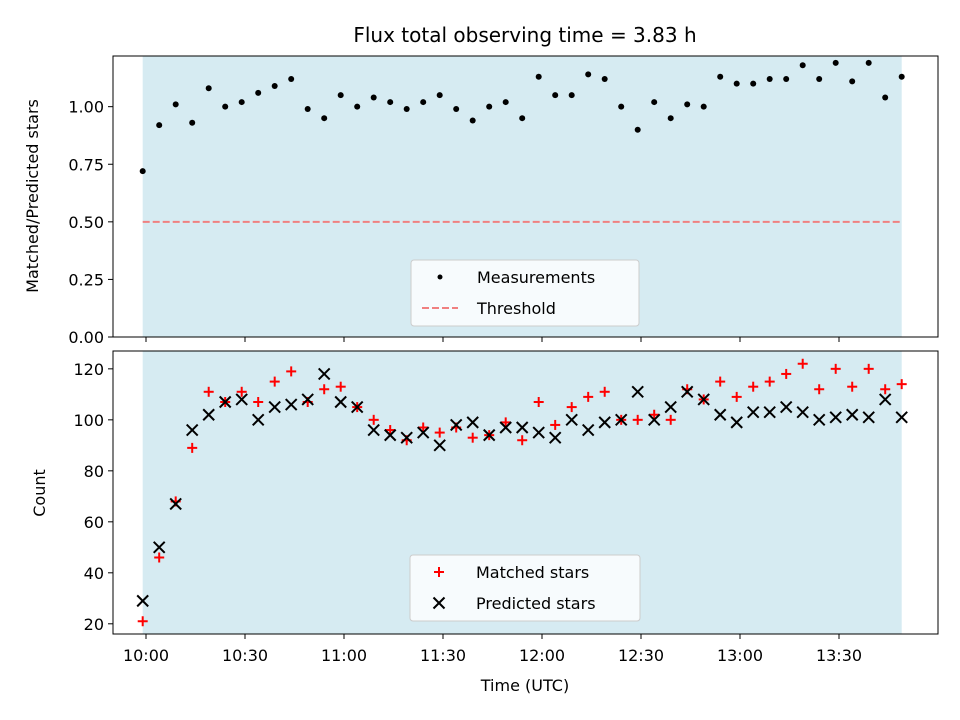 This screenshot has width=960, height=720. I want to click on y-tick-label: 0.00, so click(86, 337).